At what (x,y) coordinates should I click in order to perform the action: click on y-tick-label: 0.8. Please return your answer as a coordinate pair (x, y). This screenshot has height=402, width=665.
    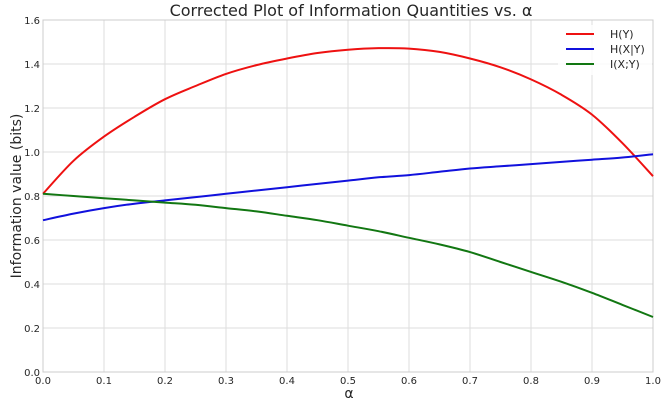
    Looking at the image, I should click on (32, 197).